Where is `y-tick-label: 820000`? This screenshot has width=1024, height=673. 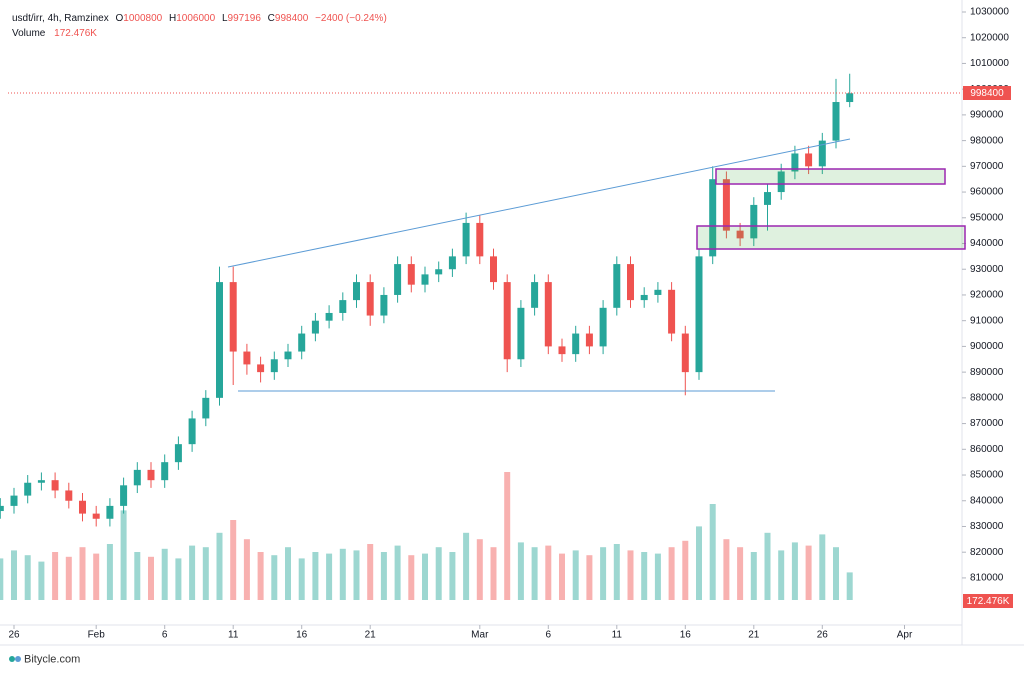 y-tick-label: 820000 is located at coordinates (987, 552).